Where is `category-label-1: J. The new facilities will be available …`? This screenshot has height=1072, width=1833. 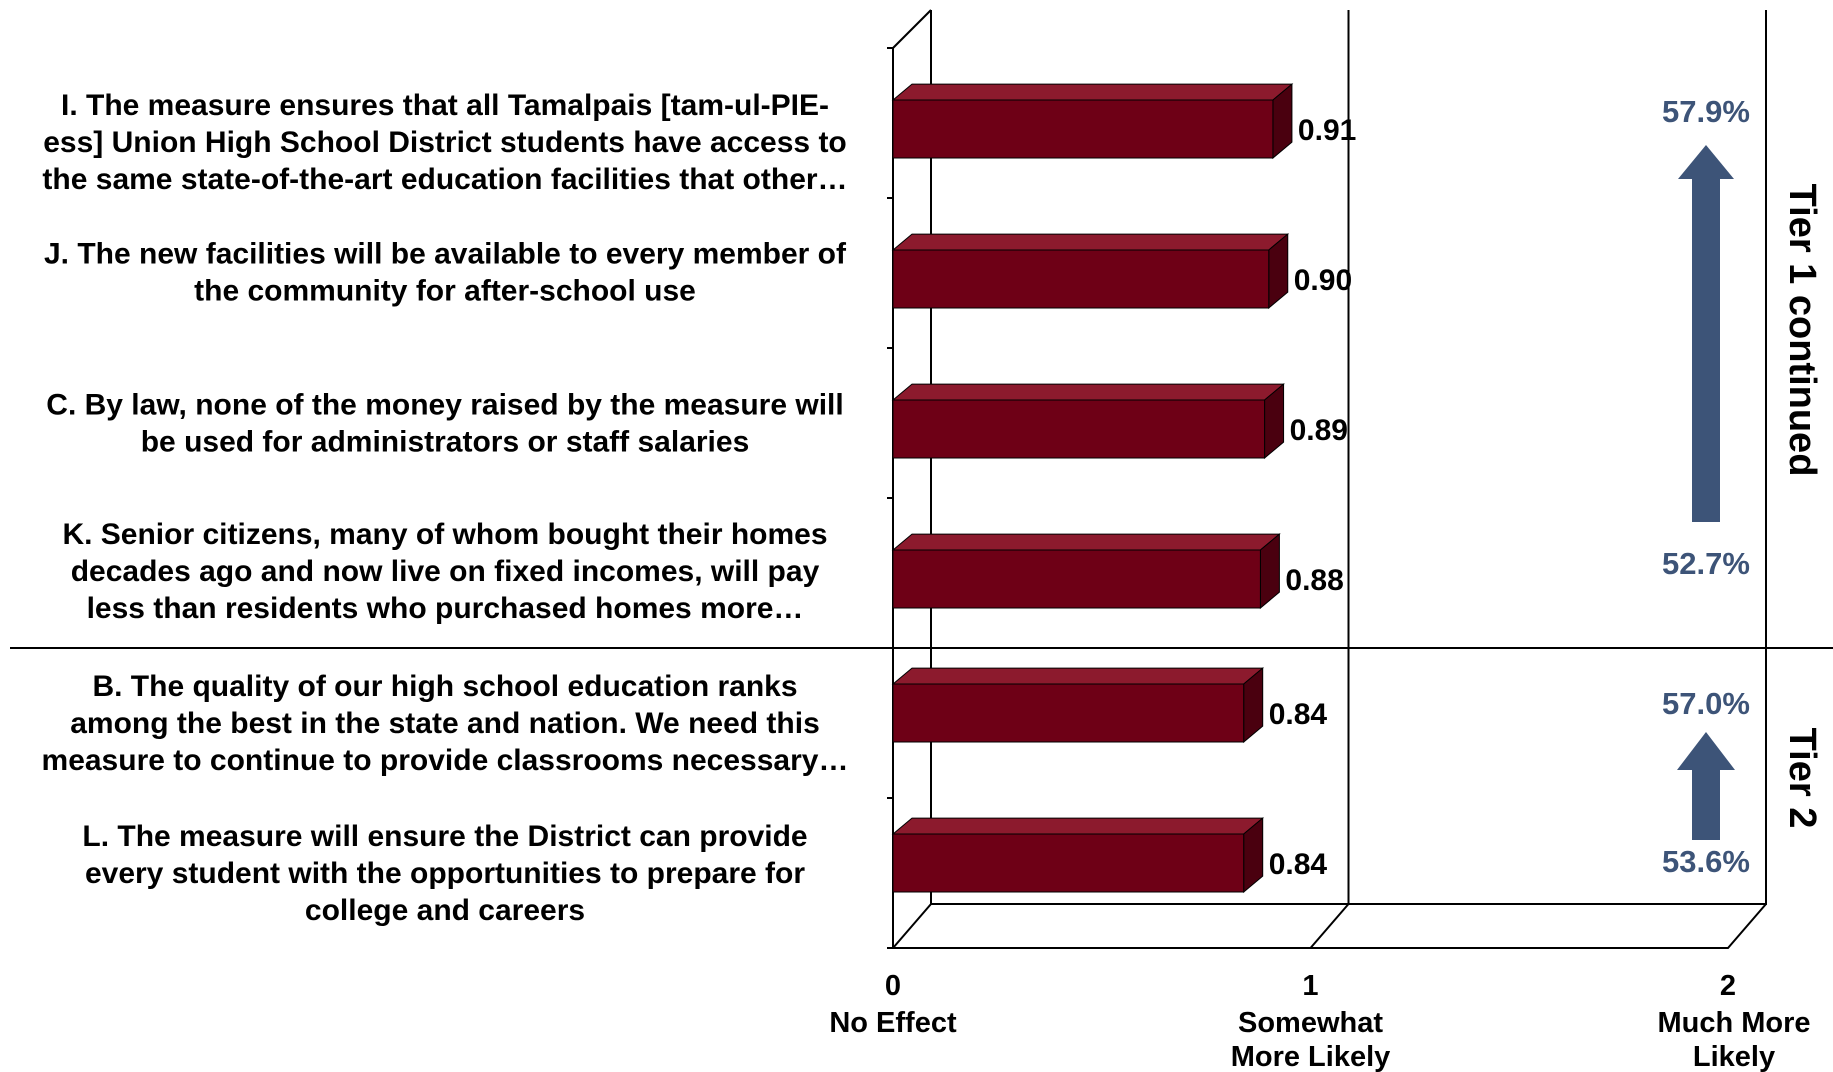
category-label-1: J. The new facilities will be available … is located at coordinates (445, 273).